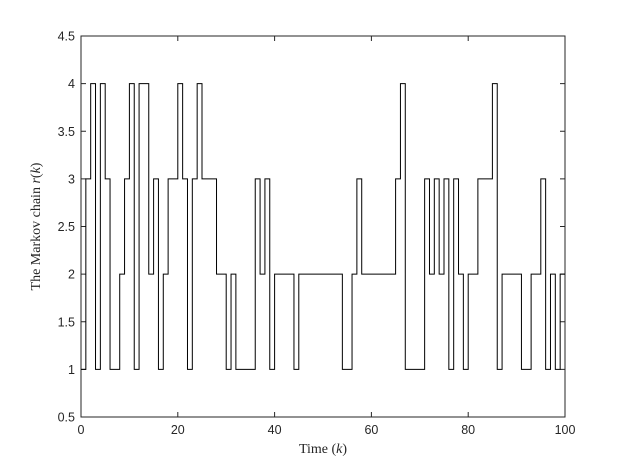  I want to click on y-tick-label: 4, so click(71, 84).